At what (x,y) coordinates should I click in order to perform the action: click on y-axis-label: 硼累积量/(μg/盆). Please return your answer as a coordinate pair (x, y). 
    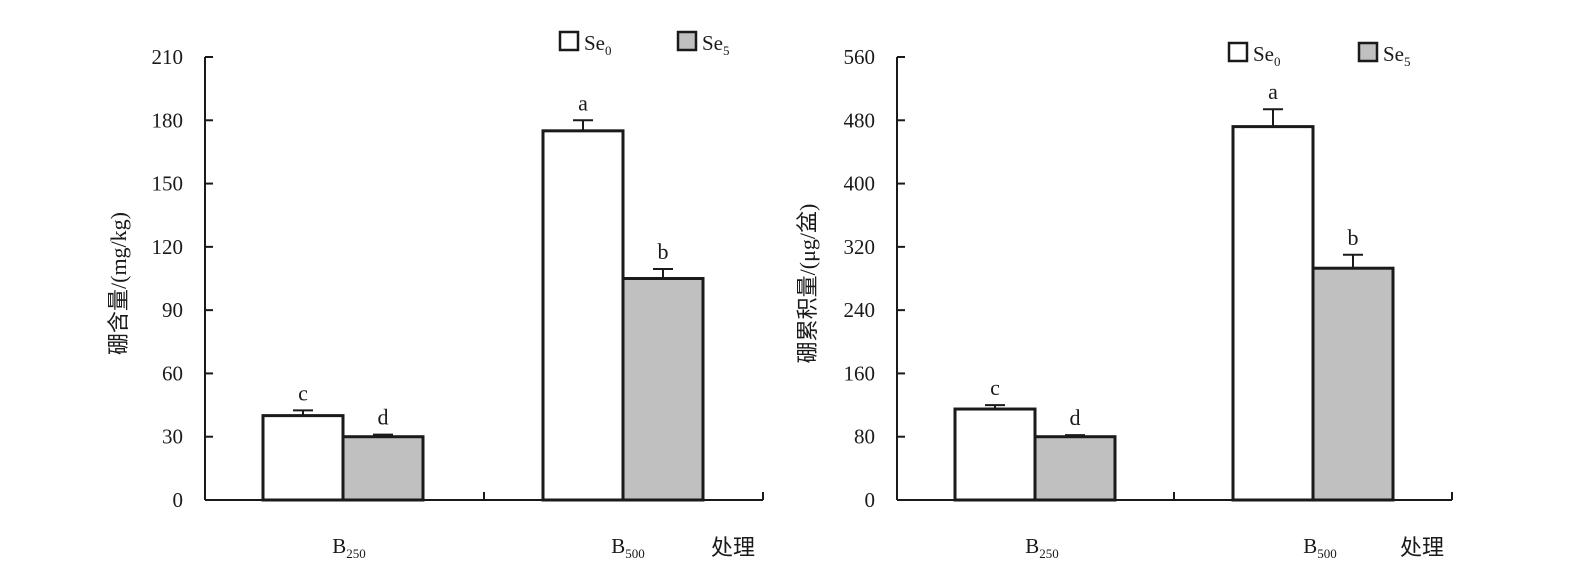
    Looking at the image, I should click on (807, 284).